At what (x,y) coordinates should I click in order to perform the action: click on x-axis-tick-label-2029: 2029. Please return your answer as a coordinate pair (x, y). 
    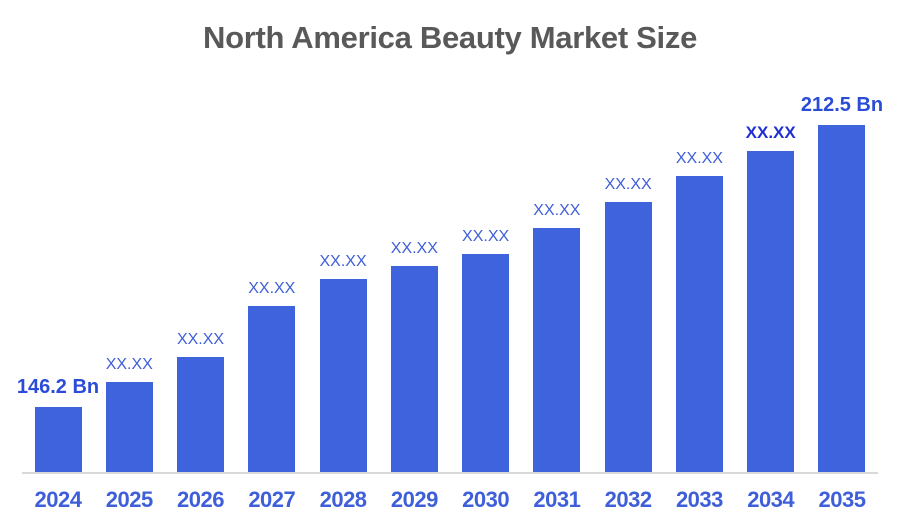
    Looking at the image, I should click on (414, 499).